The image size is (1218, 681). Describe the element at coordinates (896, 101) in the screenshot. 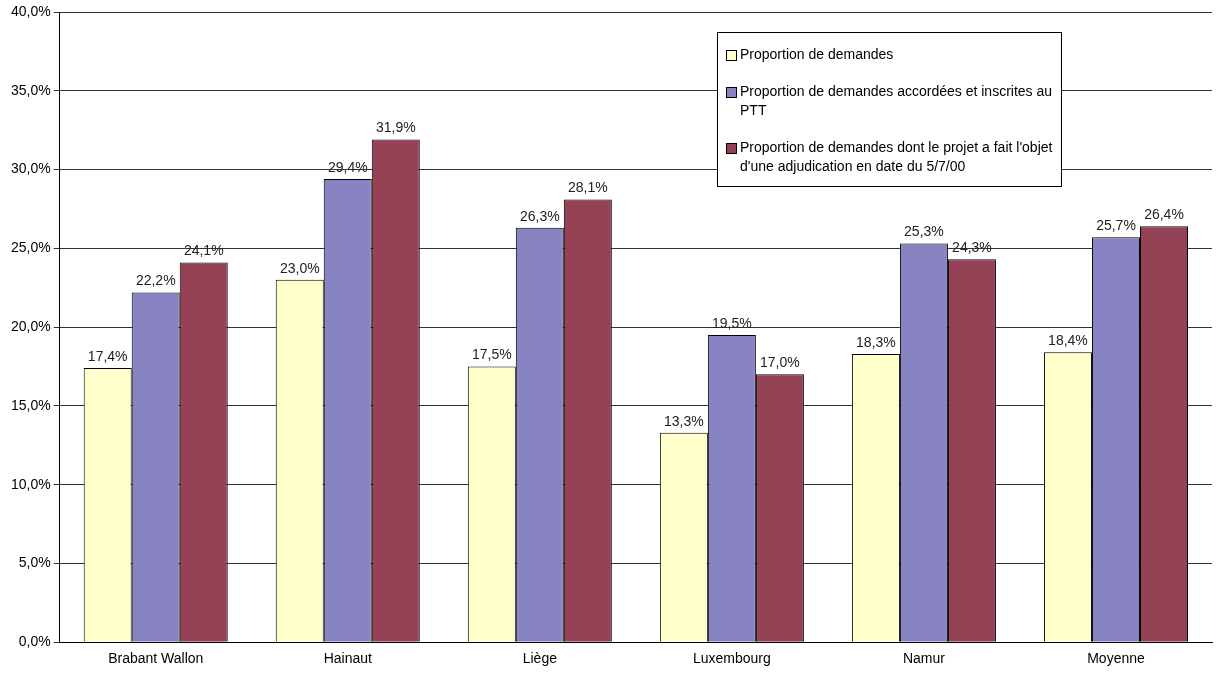

I see `legend-label: Proportion de demandes accordées et inscrites au PTT` at that location.